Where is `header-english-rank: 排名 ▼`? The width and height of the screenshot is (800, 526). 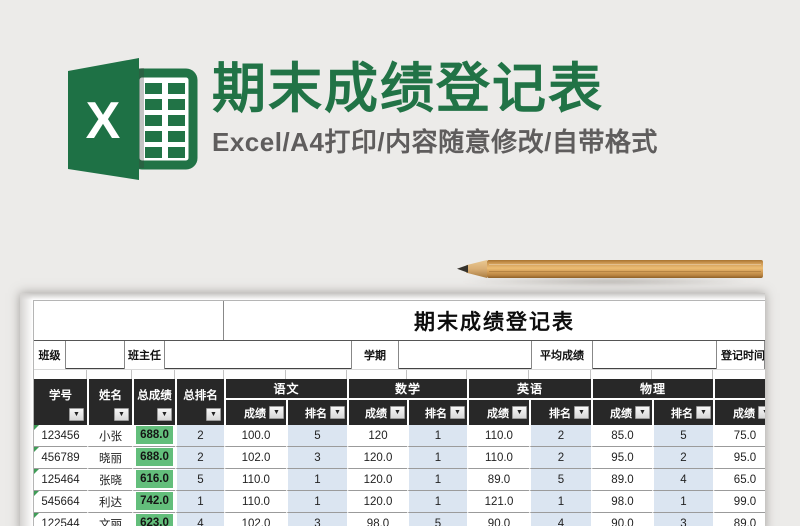 header-english-rank: 排名 ▼ is located at coordinates (560, 412).